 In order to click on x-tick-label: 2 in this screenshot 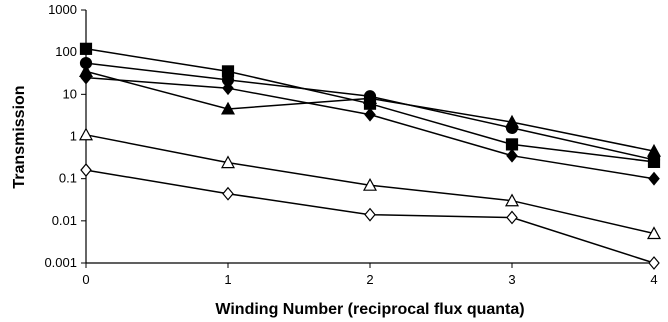, I will do `click(369, 279)`.